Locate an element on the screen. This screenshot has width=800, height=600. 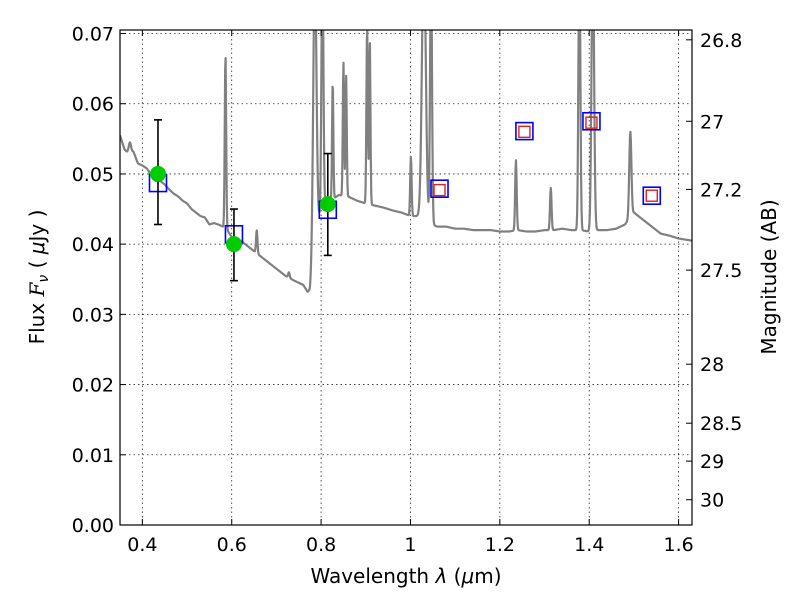
x-tick-label: 1.2 is located at coordinates (500, 545).